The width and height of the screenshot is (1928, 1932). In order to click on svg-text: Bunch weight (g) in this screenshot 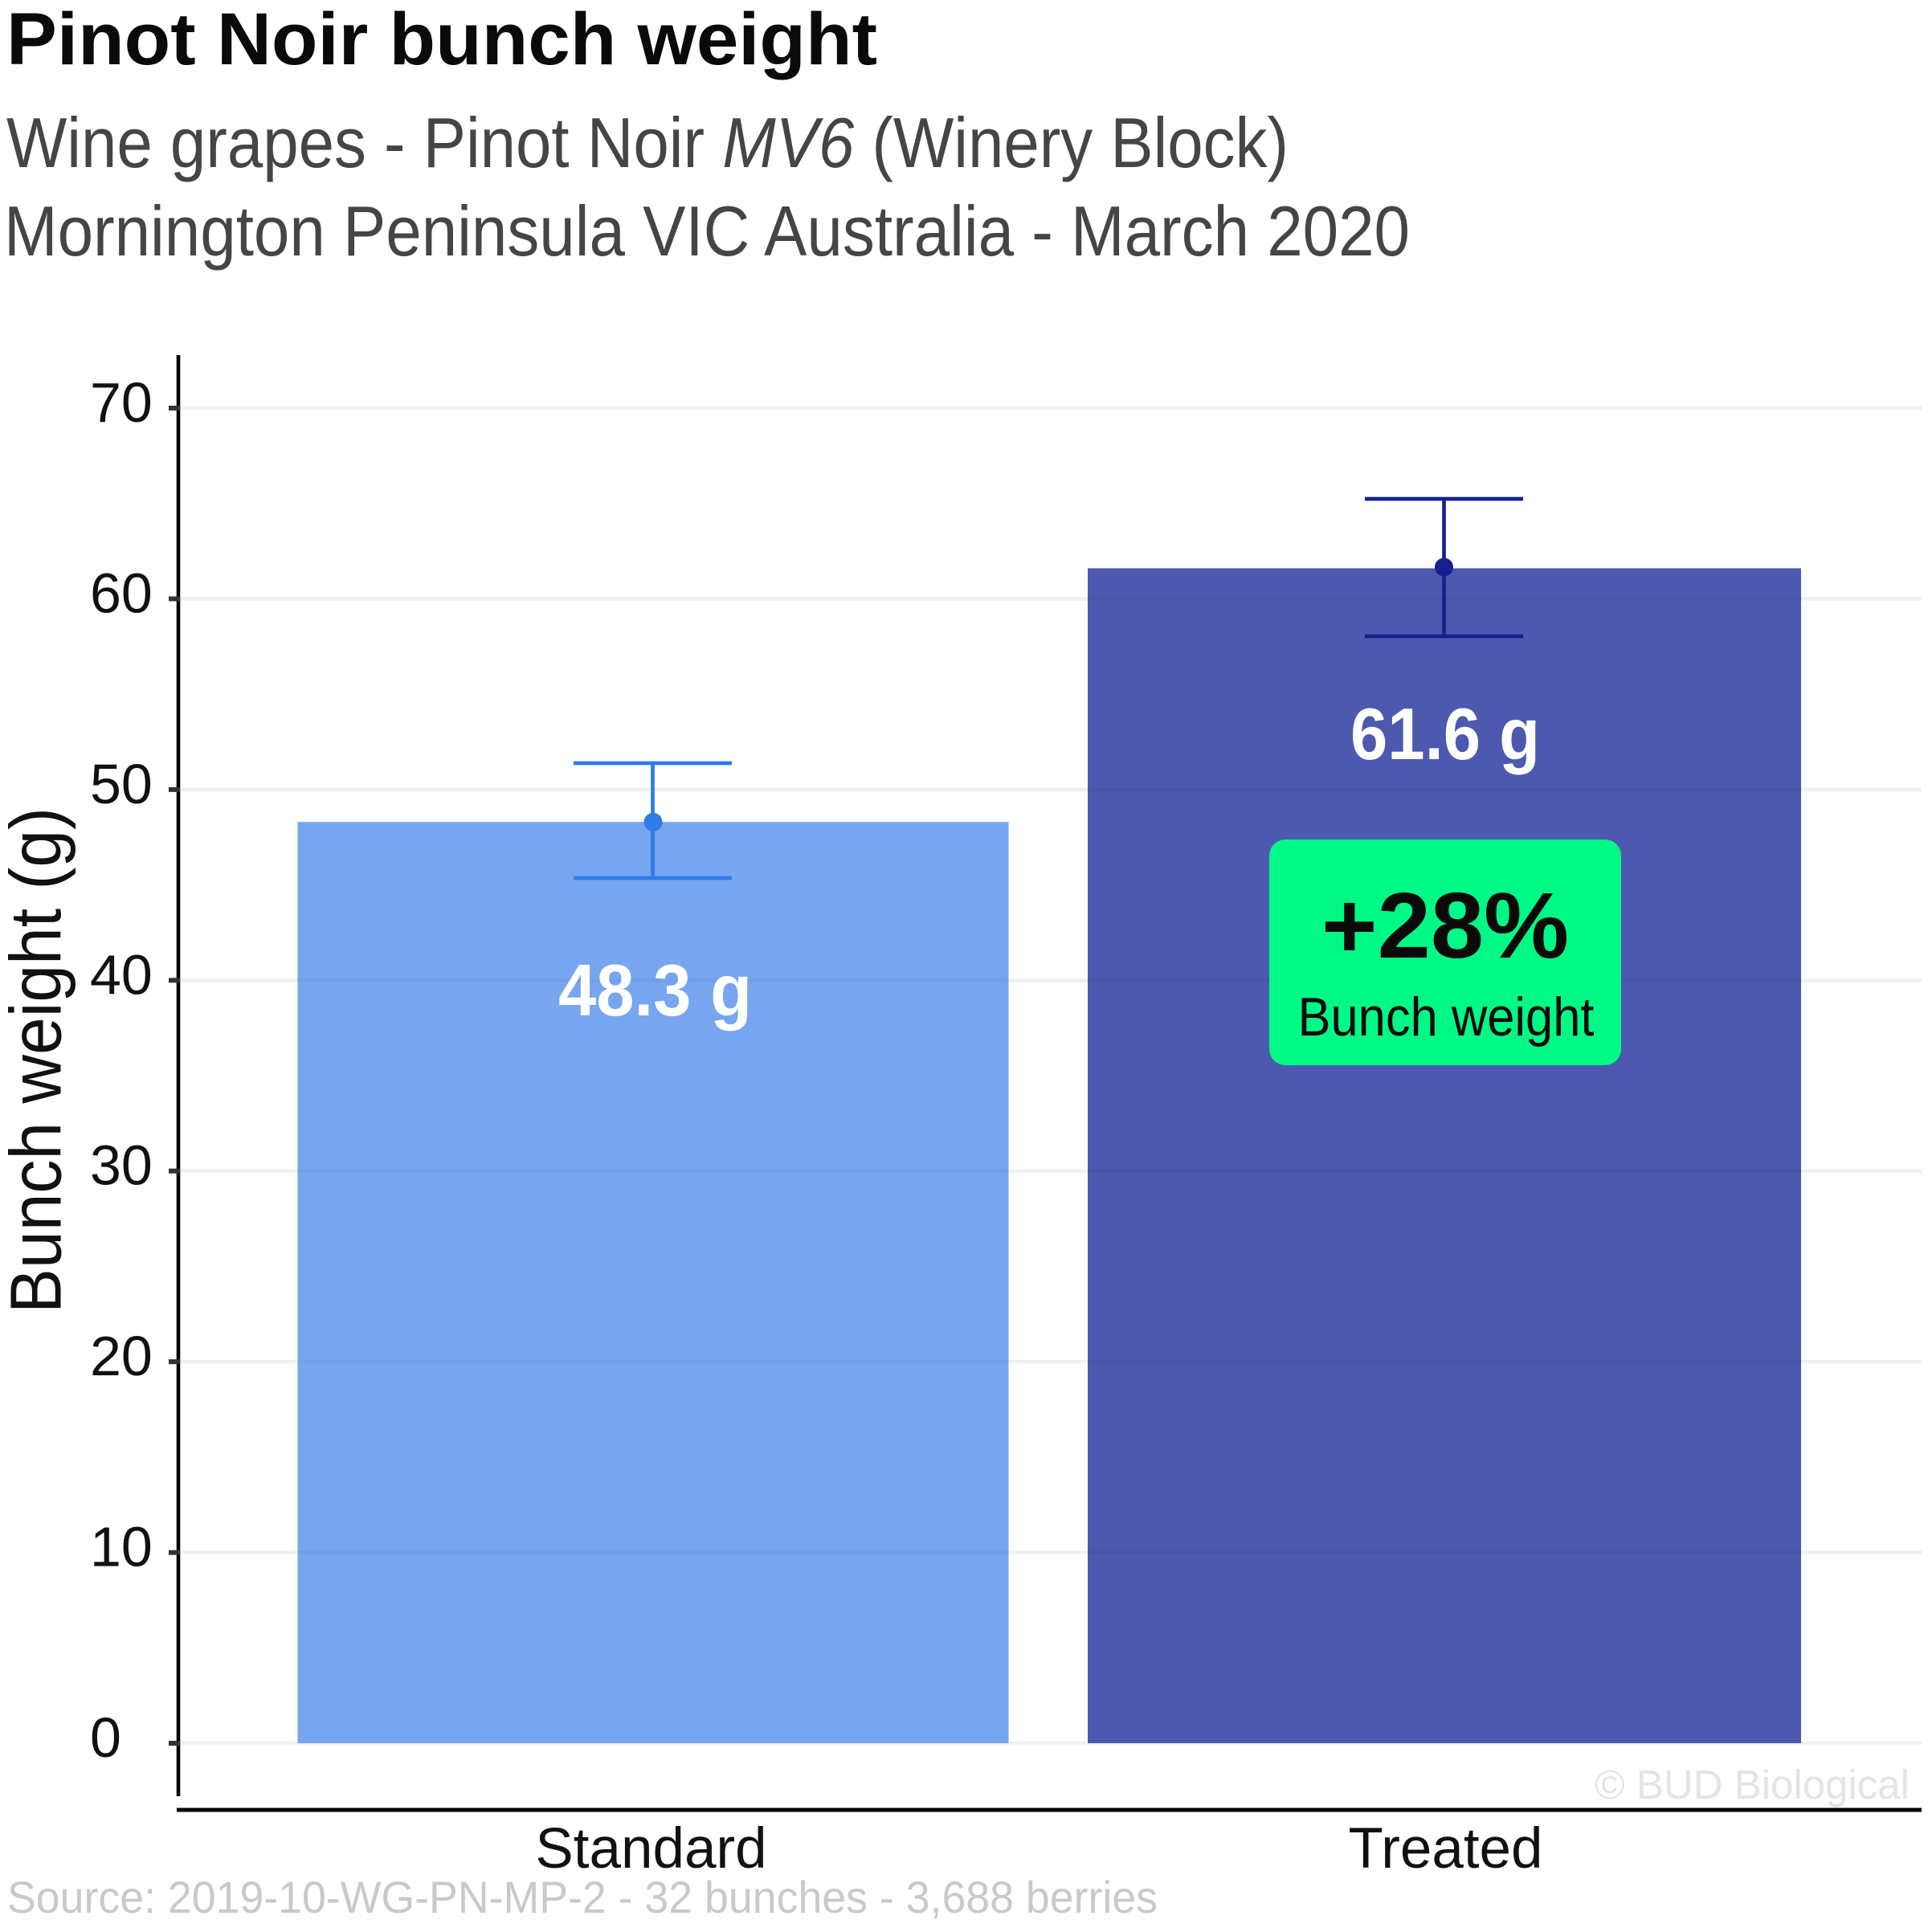, I will do `click(38, 1060)`.